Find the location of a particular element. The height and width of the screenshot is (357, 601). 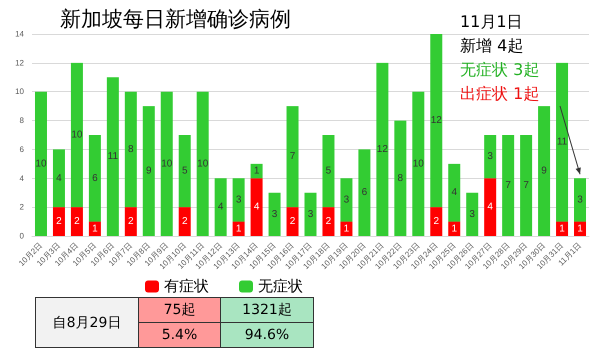

text: 5.4% is located at coordinates (179, 335).